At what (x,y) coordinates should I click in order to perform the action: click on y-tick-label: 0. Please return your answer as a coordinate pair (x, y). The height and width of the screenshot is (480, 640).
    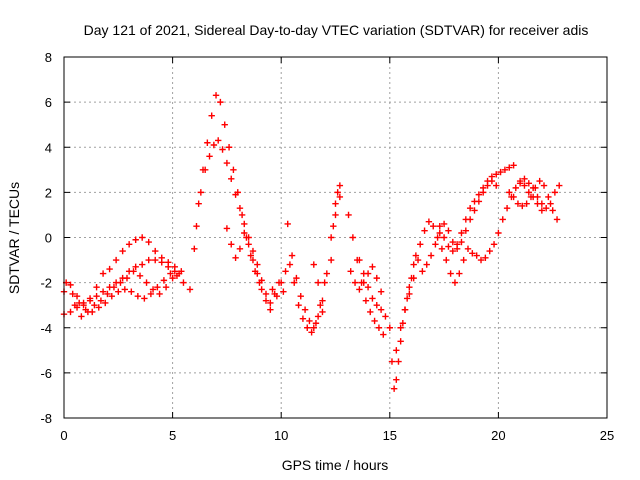
    Looking at the image, I should click on (48, 238).